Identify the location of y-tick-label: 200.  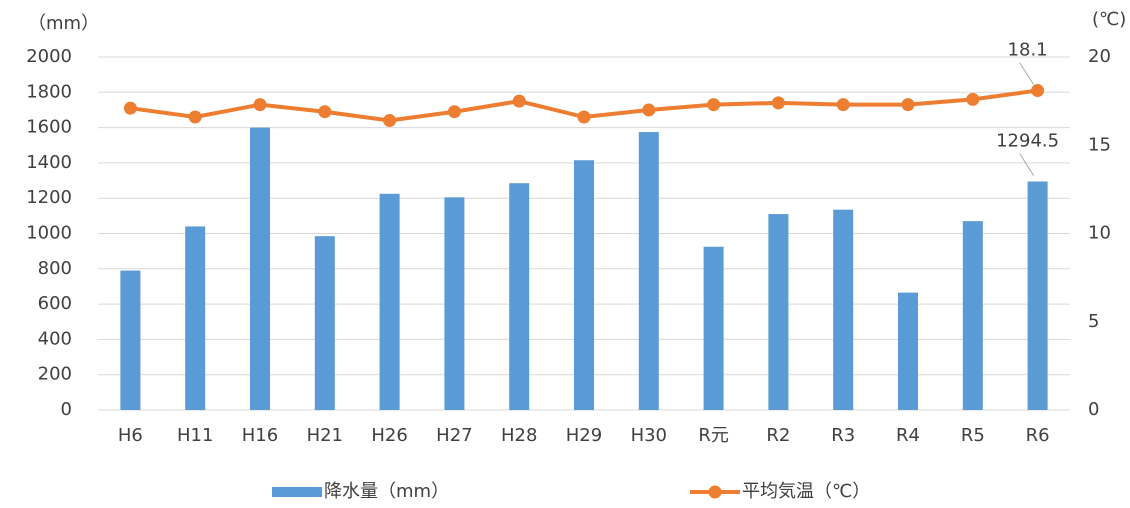
(55, 374).